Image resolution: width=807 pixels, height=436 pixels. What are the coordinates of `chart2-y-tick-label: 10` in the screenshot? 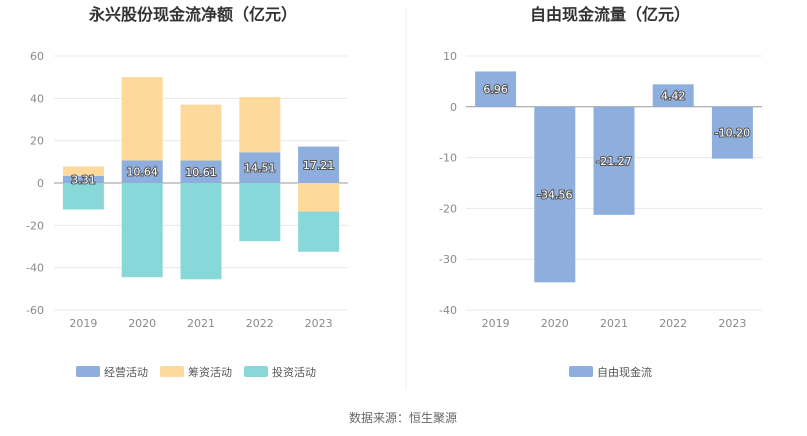 It's located at (450, 56).